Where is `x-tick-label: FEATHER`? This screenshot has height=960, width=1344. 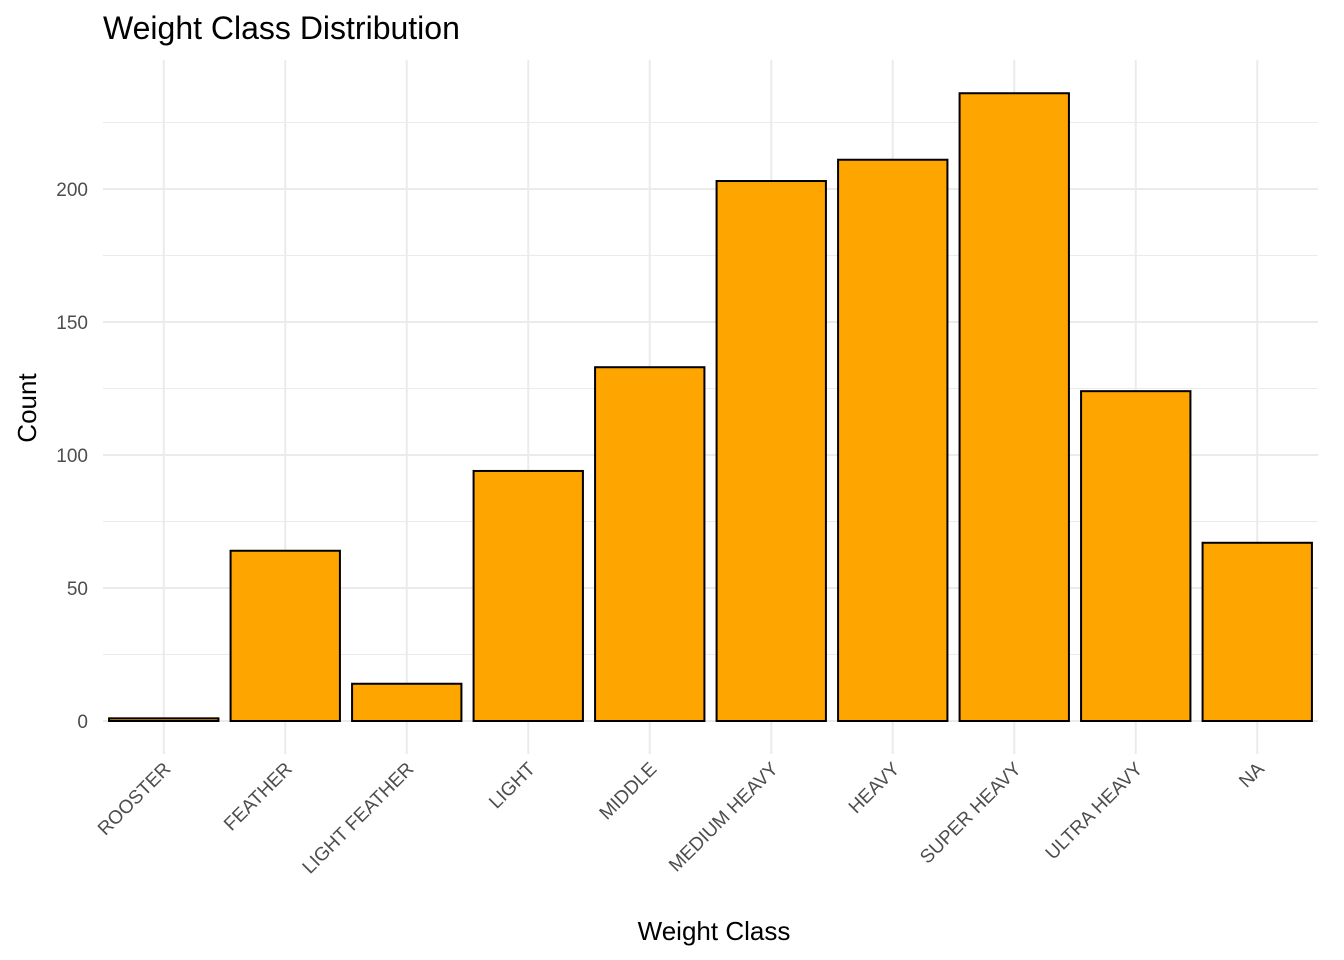 x-tick-label: FEATHER is located at coordinates (258, 797).